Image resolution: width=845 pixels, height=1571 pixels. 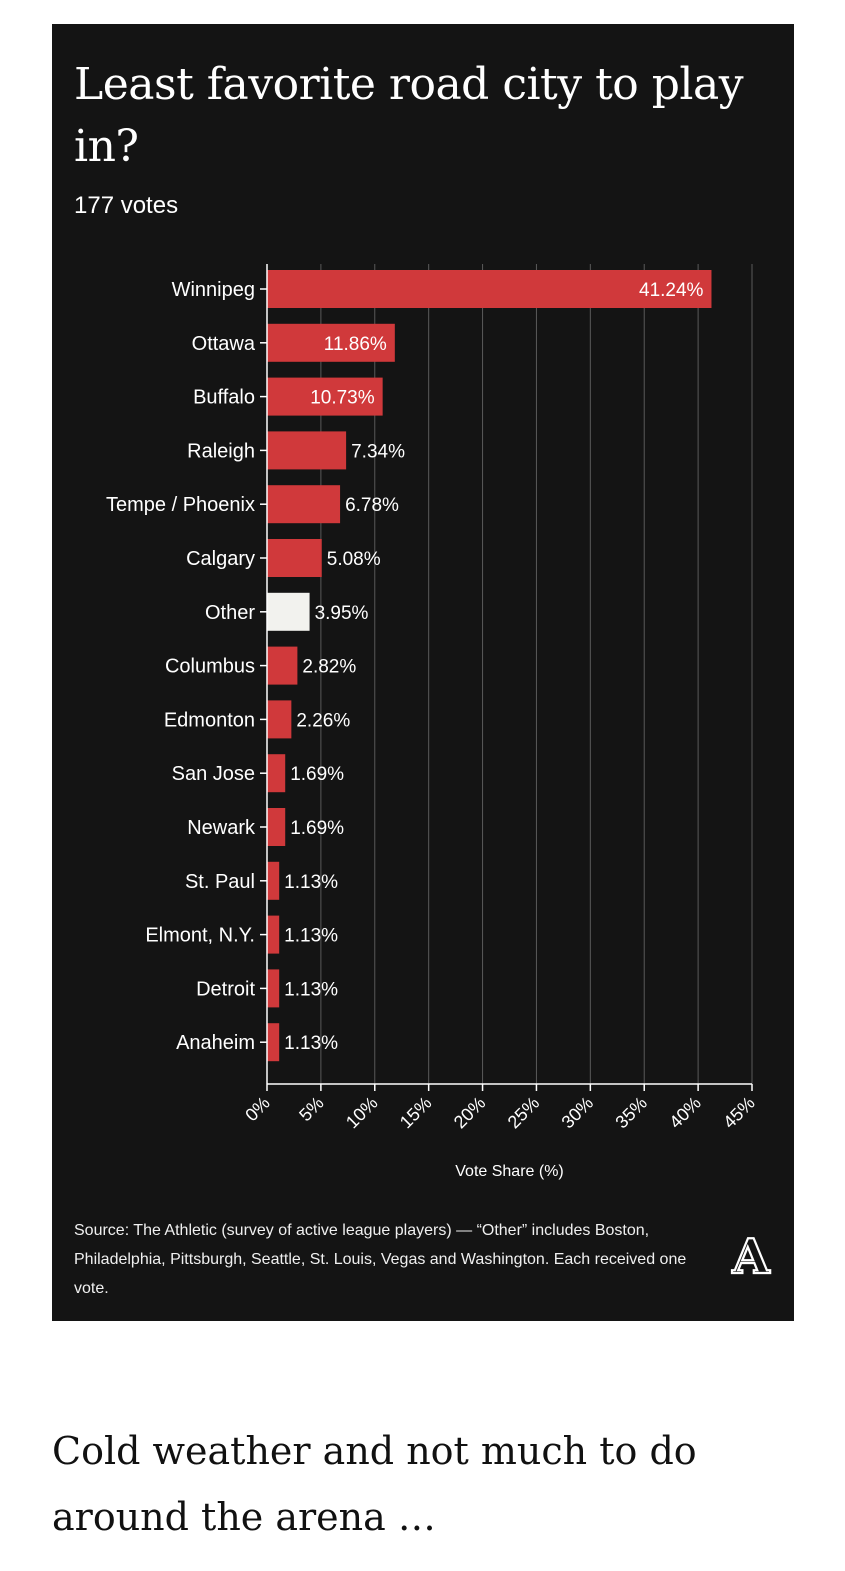 What do you see at coordinates (372, 505) in the screenshot?
I see `value-label: 6.78%` at bounding box center [372, 505].